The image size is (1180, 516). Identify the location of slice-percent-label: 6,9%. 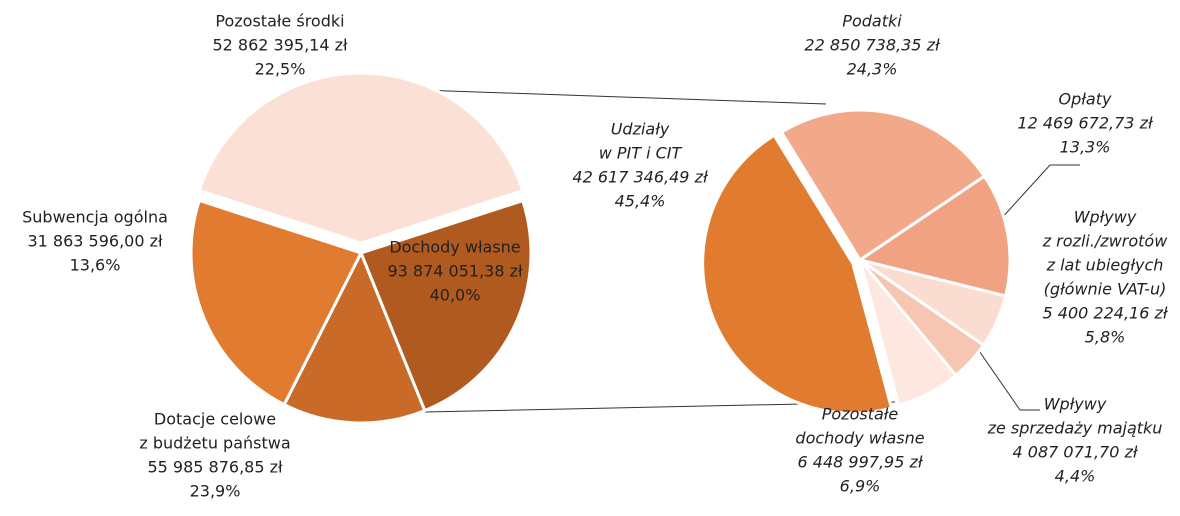
(860, 486).